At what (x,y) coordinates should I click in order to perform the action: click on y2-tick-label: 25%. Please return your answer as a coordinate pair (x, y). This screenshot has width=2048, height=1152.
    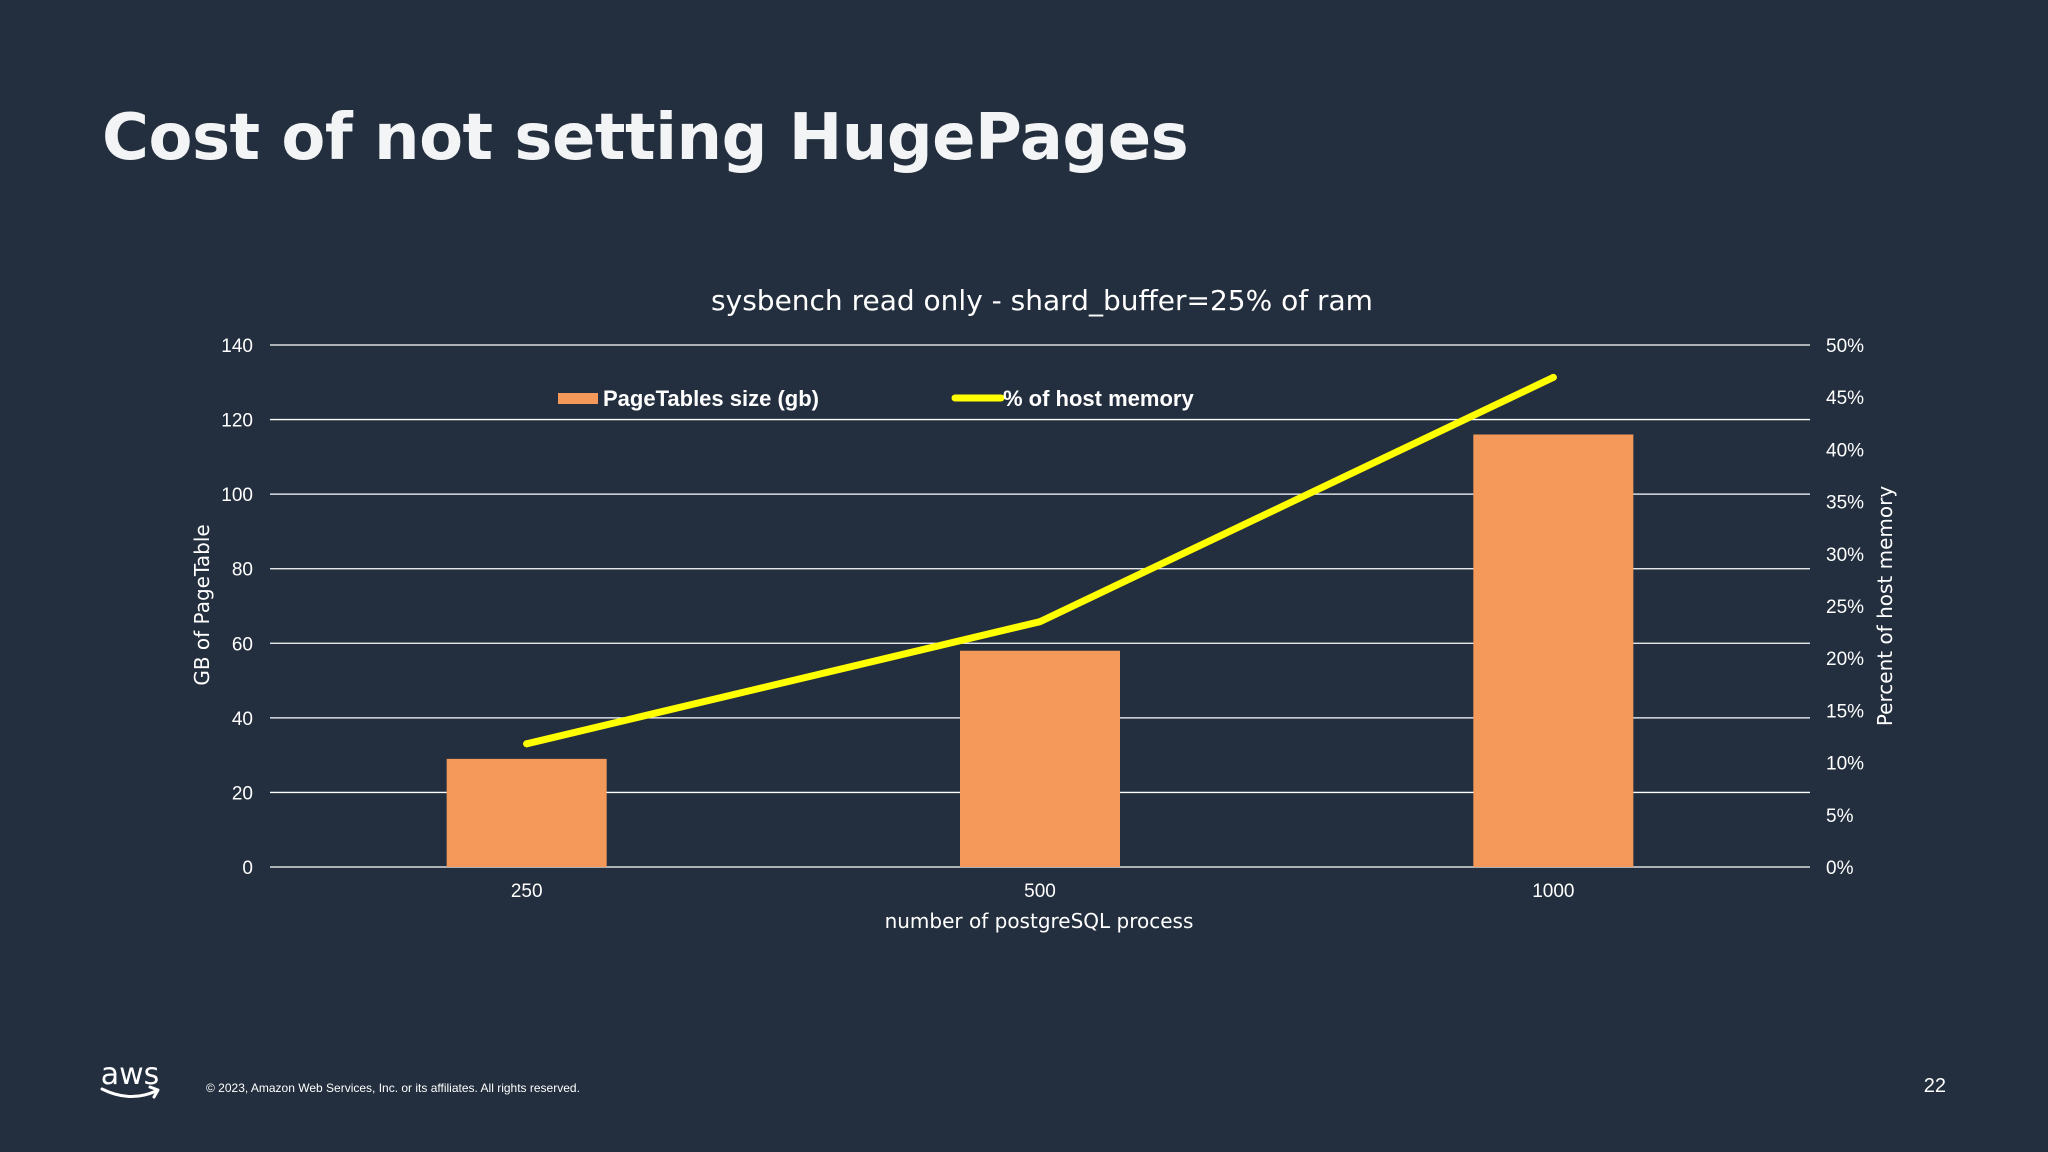
    Looking at the image, I should click on (1845, 607).